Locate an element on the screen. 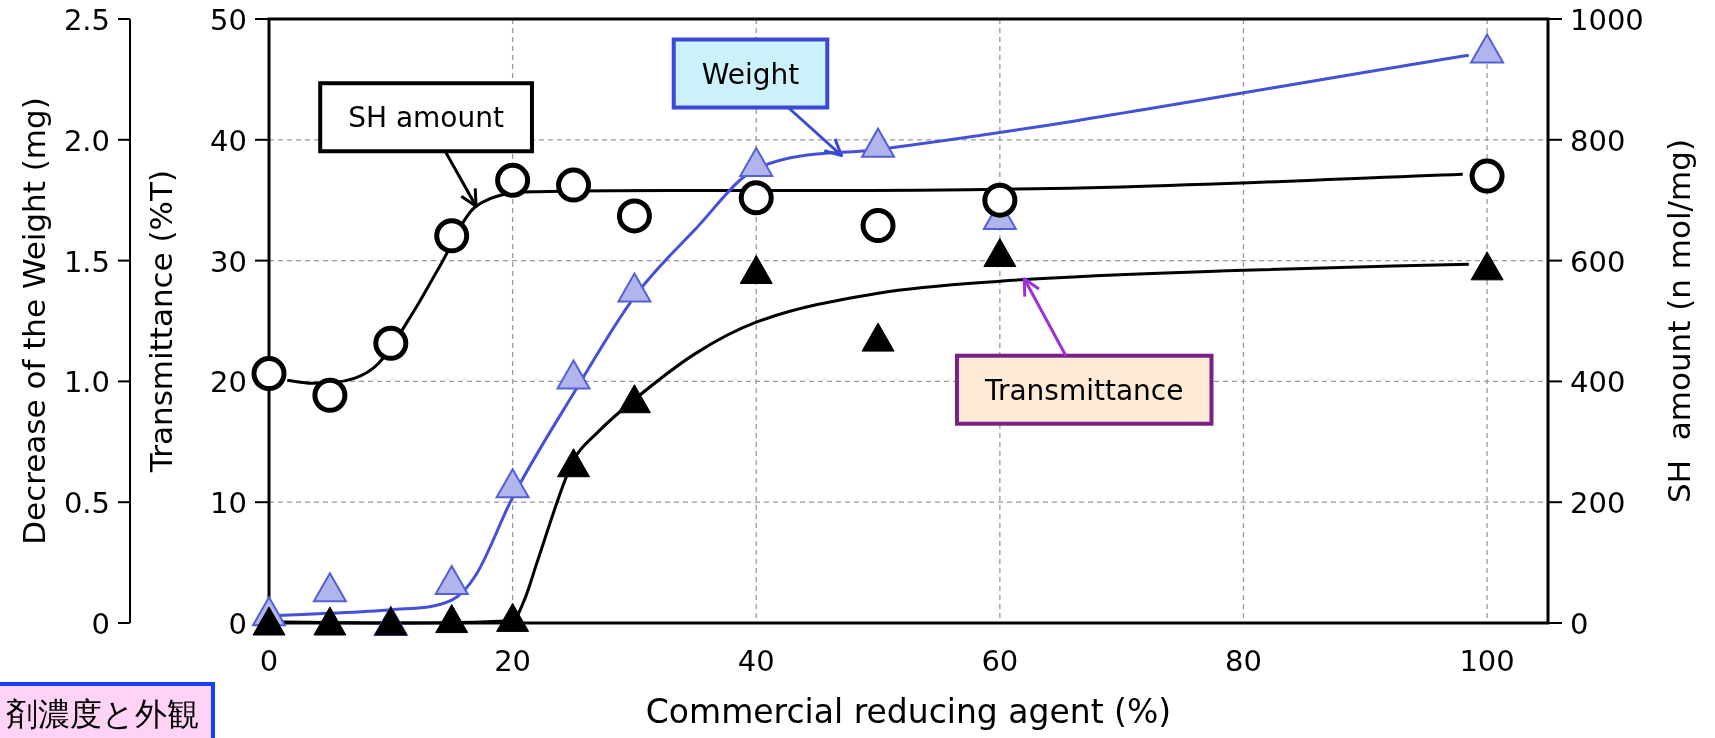  y2-axis-title: SH amount (n mol/mg) is located at coordinates (1679, 321).